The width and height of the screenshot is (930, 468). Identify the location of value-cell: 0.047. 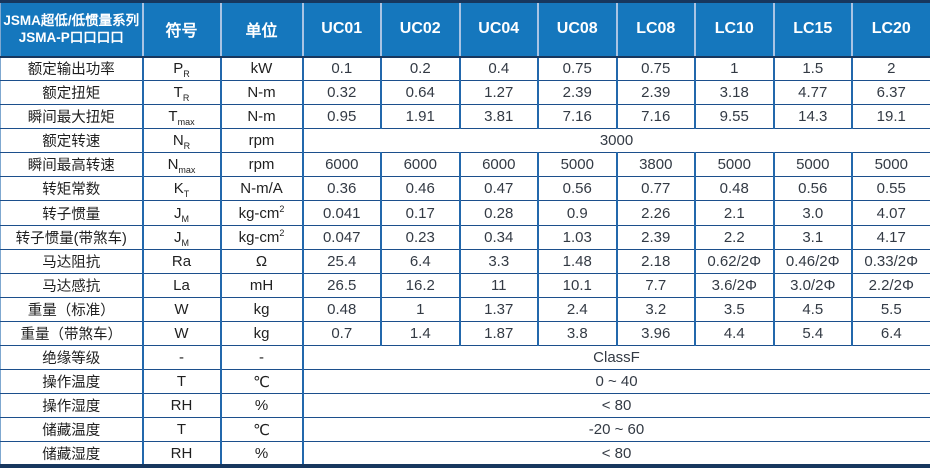
(341, 237).